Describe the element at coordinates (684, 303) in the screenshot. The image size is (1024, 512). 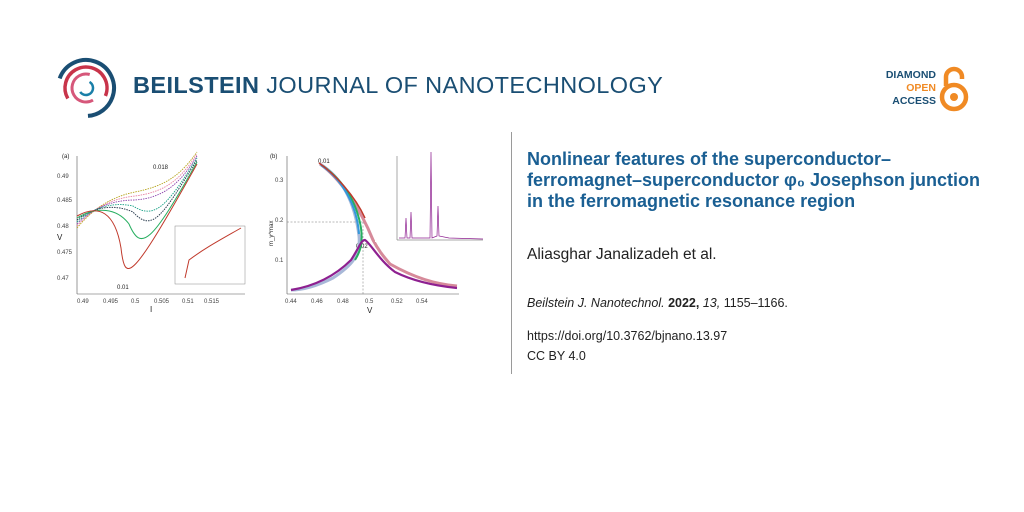
I see `citation-year: 2022,` at that location.